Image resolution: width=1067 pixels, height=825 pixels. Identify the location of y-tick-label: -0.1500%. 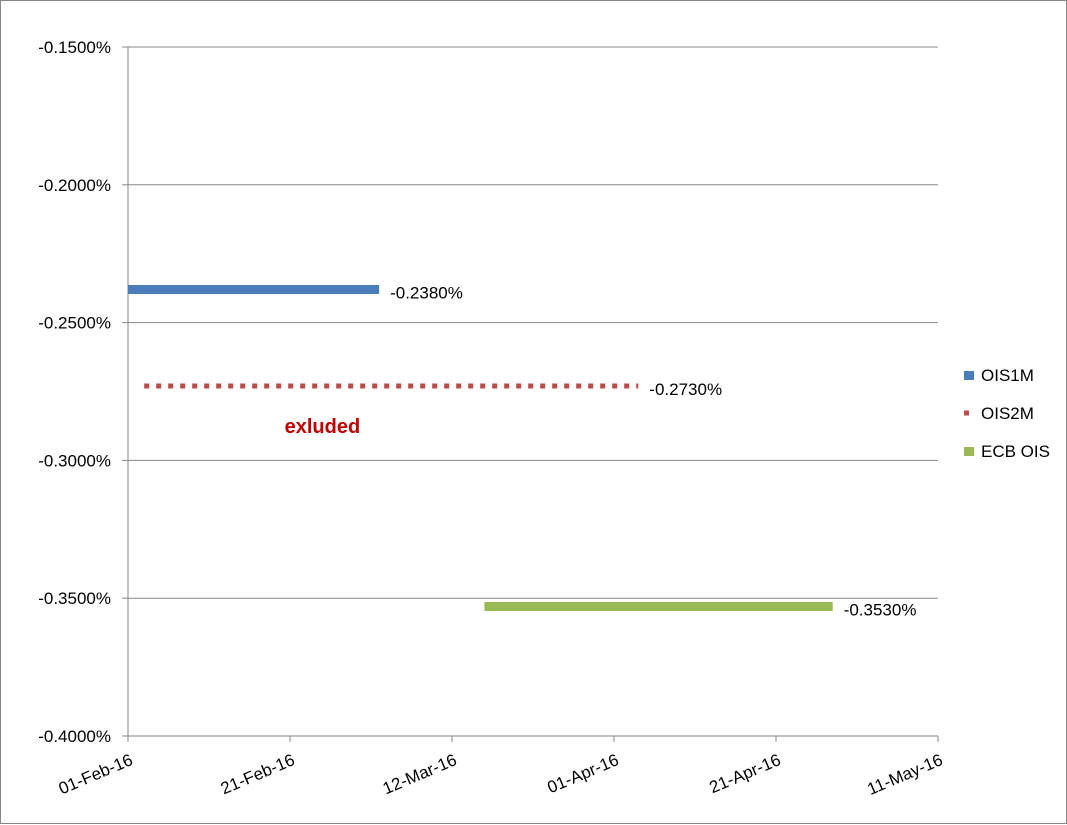
(74, 47).